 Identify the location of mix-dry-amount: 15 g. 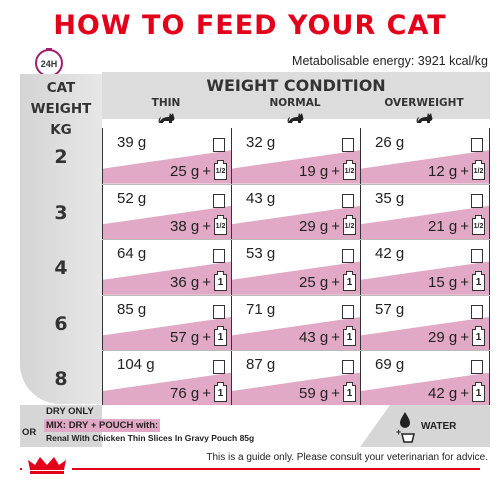
(443, 282).